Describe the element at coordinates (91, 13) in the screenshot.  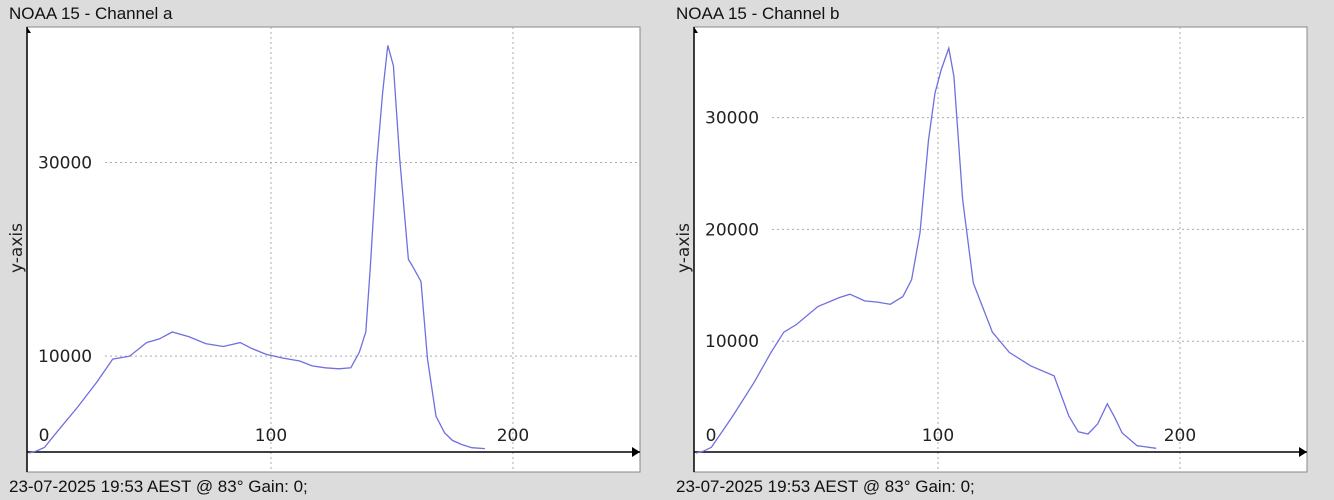
I see `chart-title: NOAA 15 - Channel a` at that location.